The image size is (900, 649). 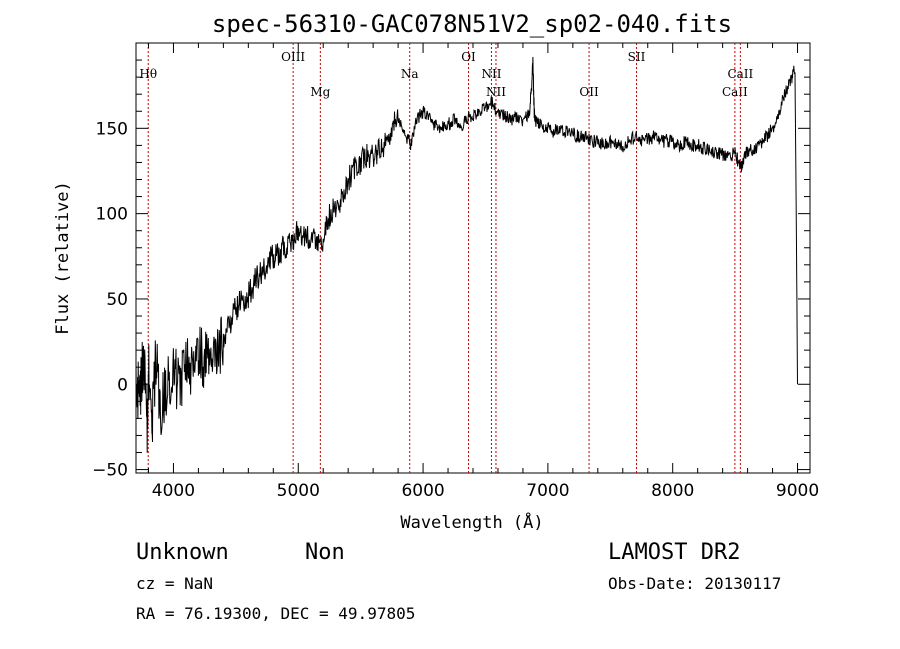 I want to click on x-tick-label: 9000, so click(x=797, y=491).